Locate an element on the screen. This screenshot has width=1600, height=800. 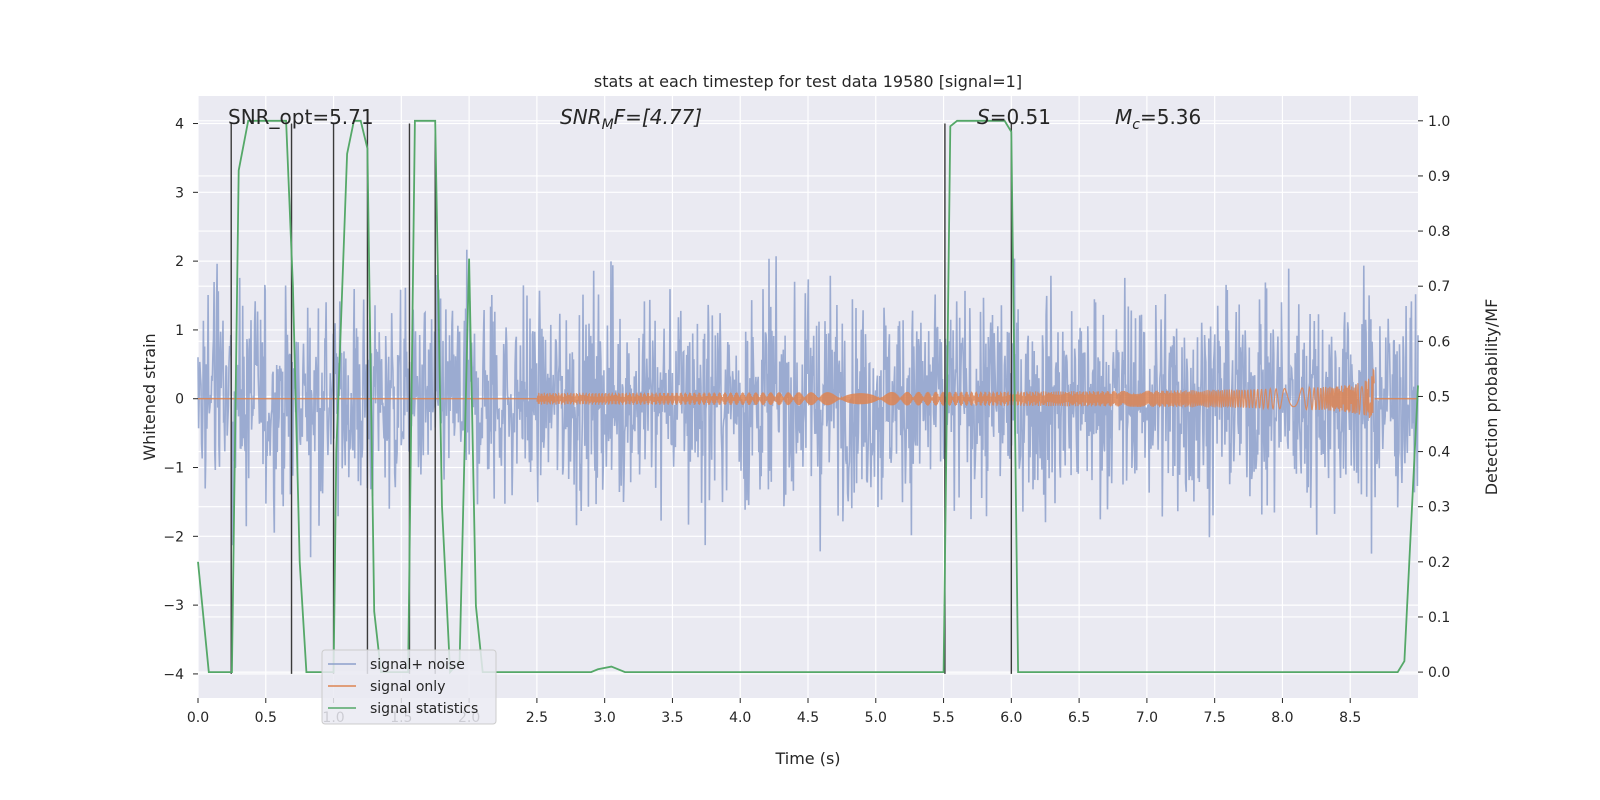
y-tick-label-right: 1.0 is located at coordinates (1439, 122).